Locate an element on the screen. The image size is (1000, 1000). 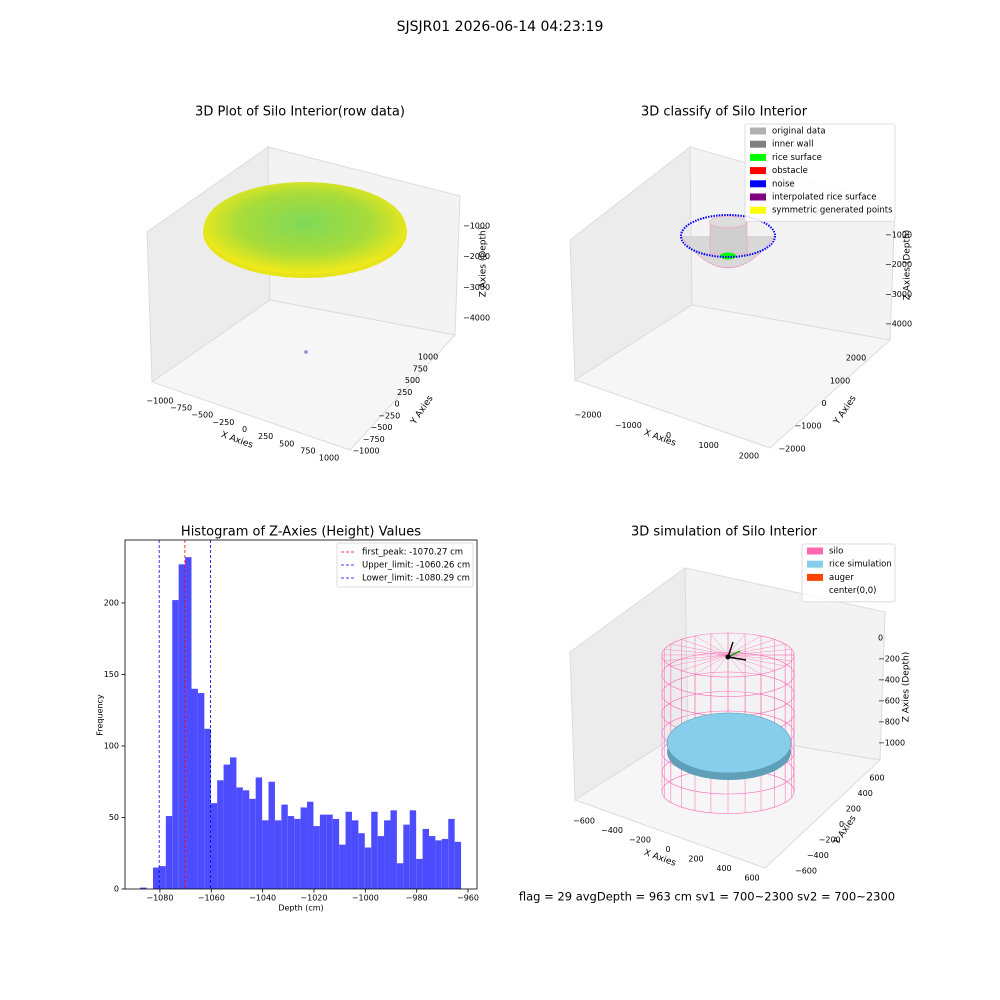
x-tick-label: 750 is located at coordinates (307, 450).